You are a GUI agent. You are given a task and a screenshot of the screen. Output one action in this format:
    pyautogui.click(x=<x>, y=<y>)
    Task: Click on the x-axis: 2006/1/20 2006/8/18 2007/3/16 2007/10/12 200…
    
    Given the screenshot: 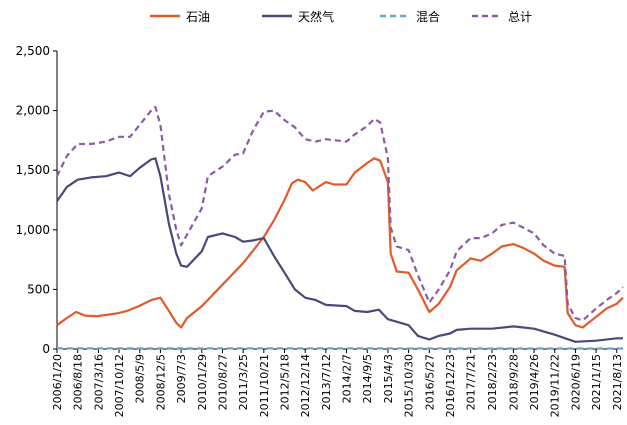 What is the action you would take?
    pyautogui.click(x=337, y=383)
    